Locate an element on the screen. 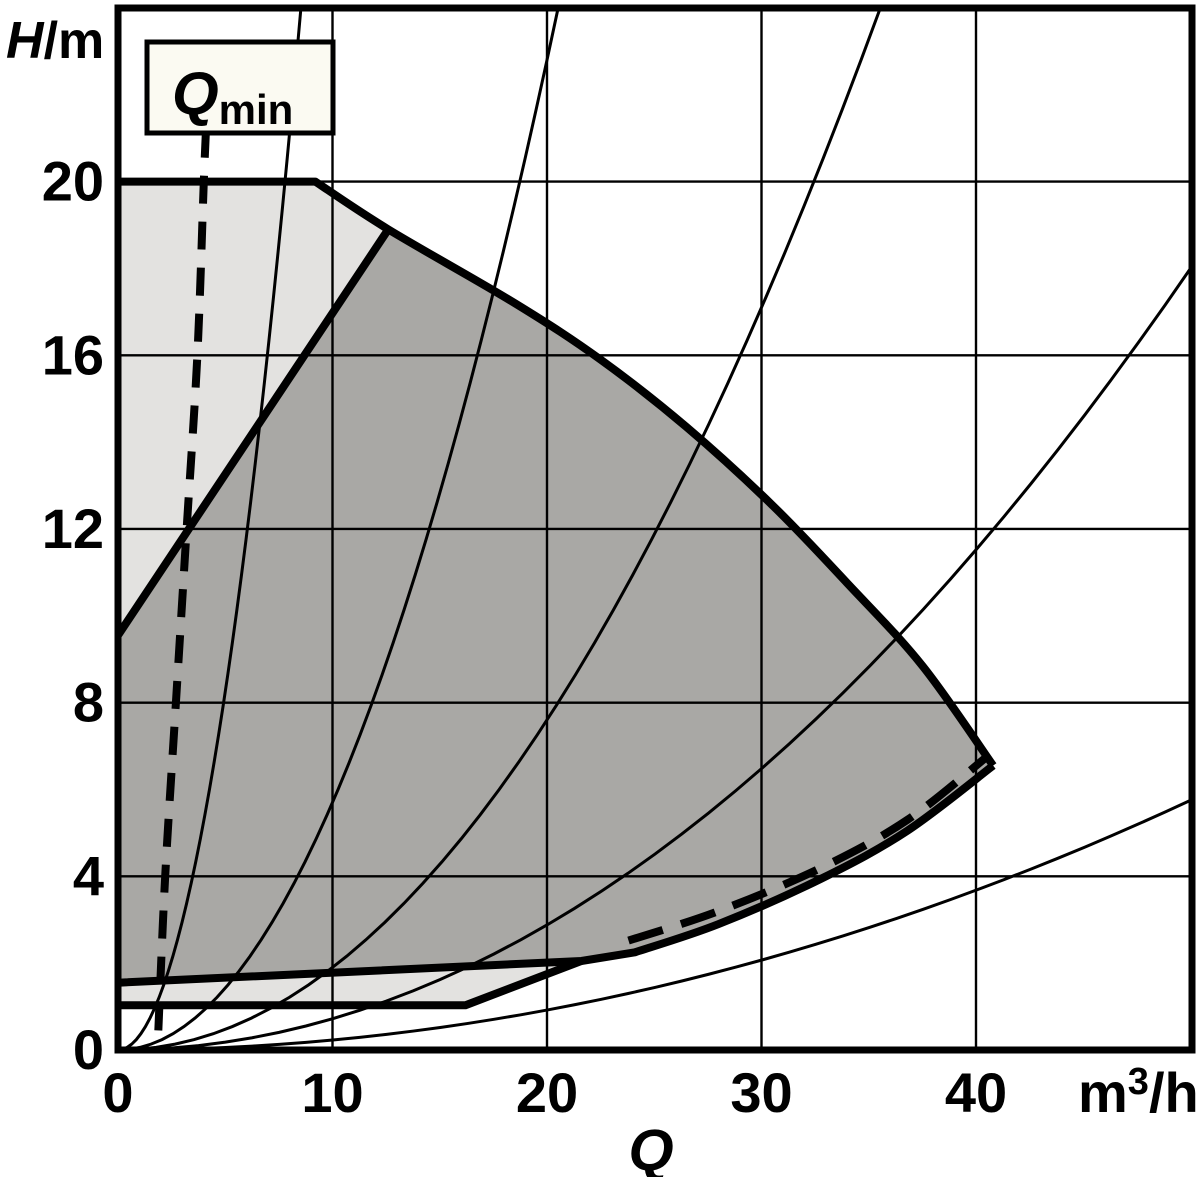 The width and height of the screenshot is (1200, 1177). x-tick-label-0: 0 is located at coordinates (117, 1092).